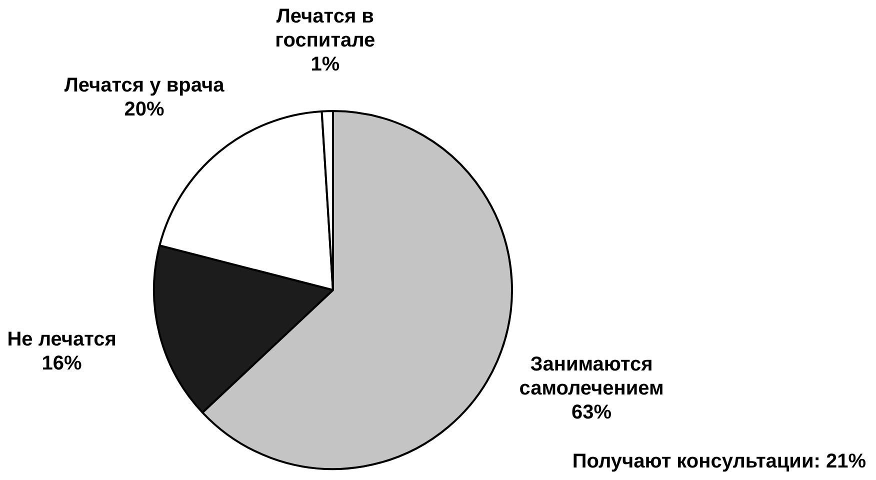 The height and width of the screenshot is (480, 876). What do you see at coordinates (144, 109) in the screenshot?
I see `data-label: 20%` at bounding box center [144, 109].